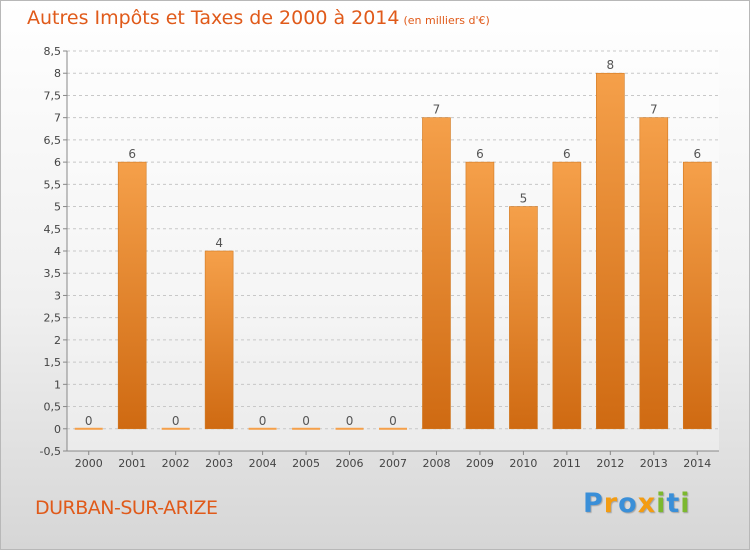 Image resolution: width=750 pixels, height=550 pixels. I want to click on x-tick-label: 2013, so click(654, 463).